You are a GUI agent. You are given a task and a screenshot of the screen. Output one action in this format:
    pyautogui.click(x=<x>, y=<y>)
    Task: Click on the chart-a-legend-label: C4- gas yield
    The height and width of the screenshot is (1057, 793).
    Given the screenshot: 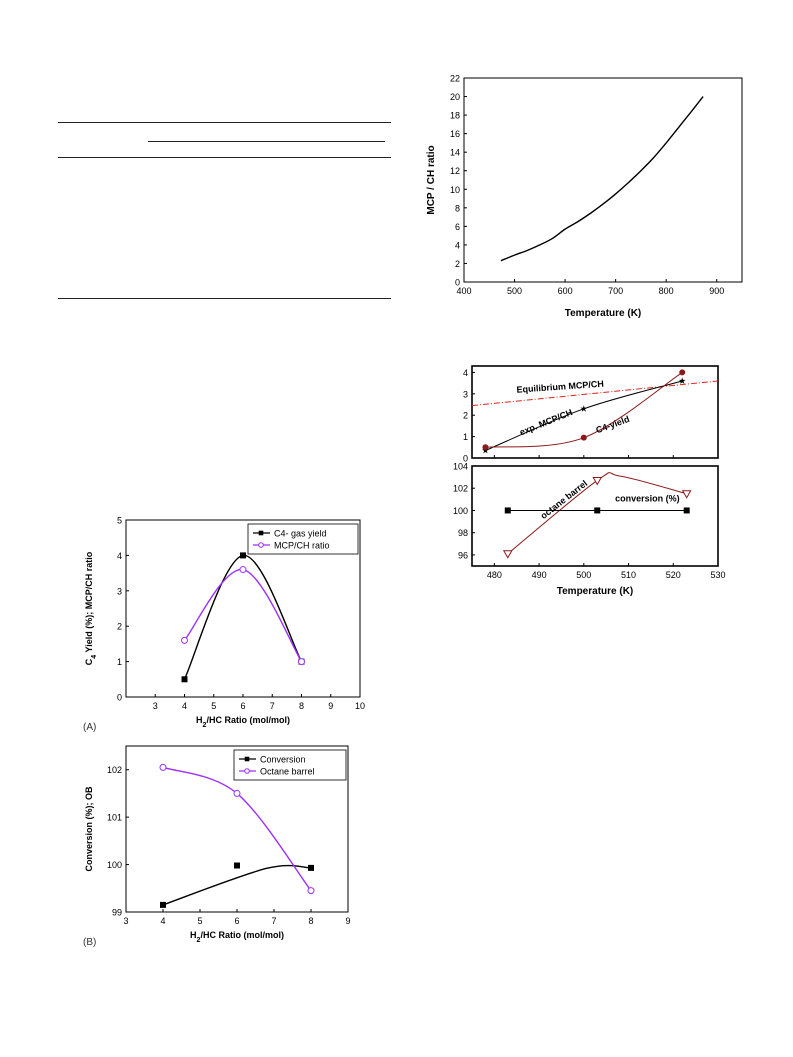 What is the action you would take?
    pyautogui.click(x=300, y=534)
    